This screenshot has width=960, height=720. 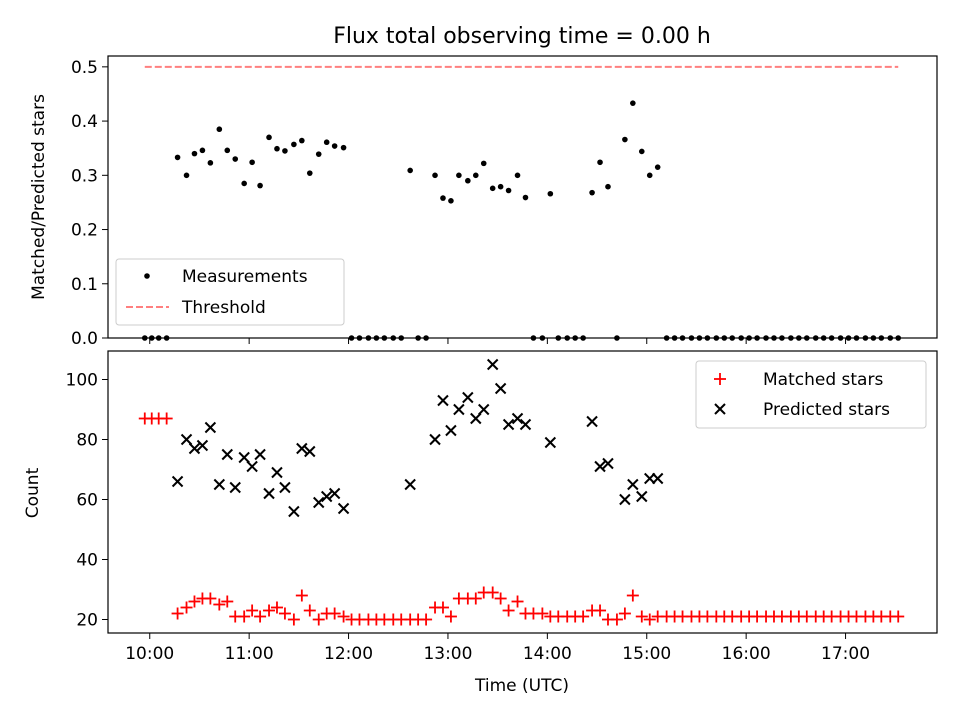 What do you see at coordinates (84, 285) in the screenshot?
I see `y-tick-label: 0.1` at bounding box center [84, 285].